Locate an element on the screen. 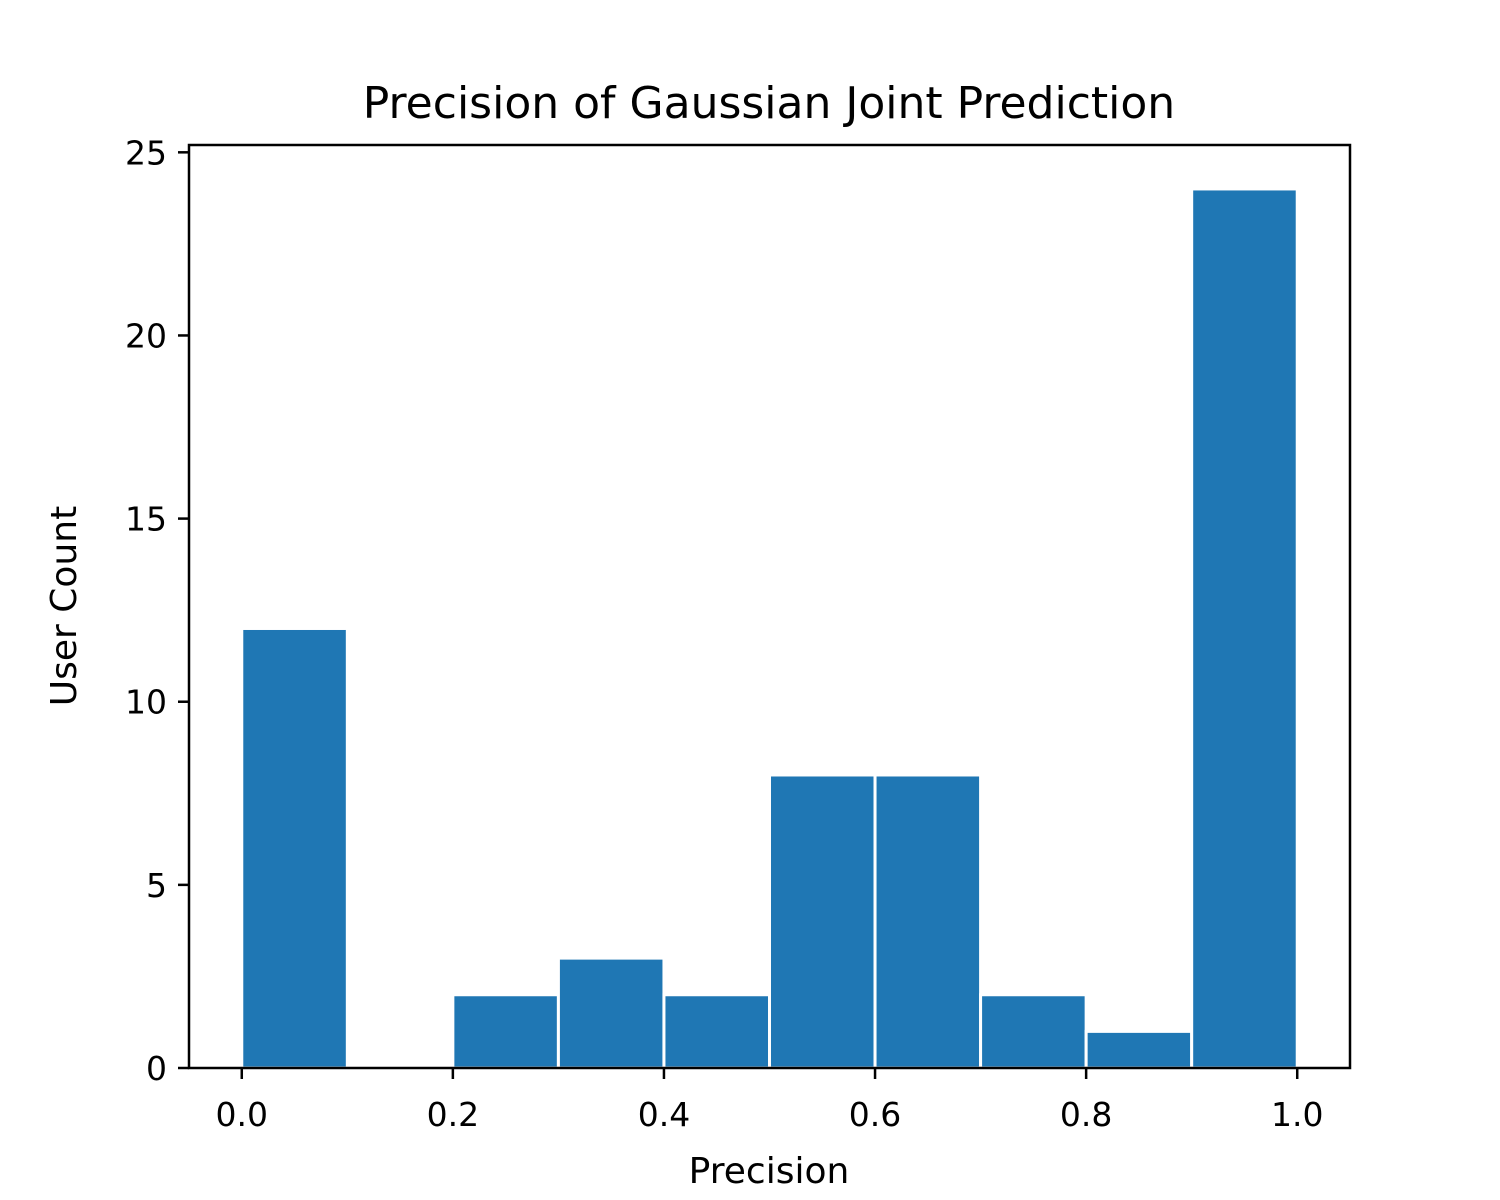  x-axis-label: Precision is located at coordinates (769, 1171).